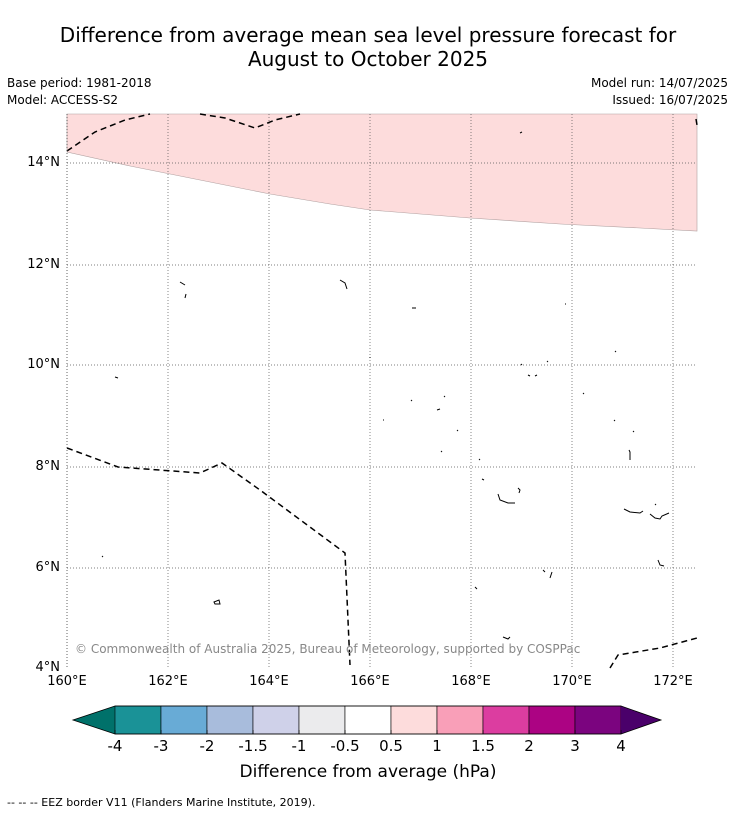 The width and height of the screenshot is (736, 816). Describe the element at coordinates (370, 681) in the screenshot. I see `lon-tick-166e: 166°E` at that location.